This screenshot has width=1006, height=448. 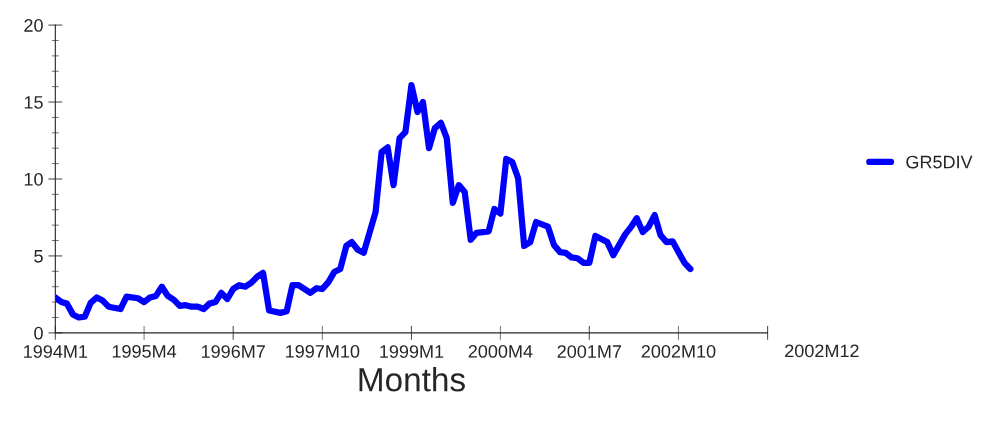 What do you see at coordinates (678, 351) in the screenshot?
I see `x-tick-label: 2002M10` at bounding box center [678, 351].